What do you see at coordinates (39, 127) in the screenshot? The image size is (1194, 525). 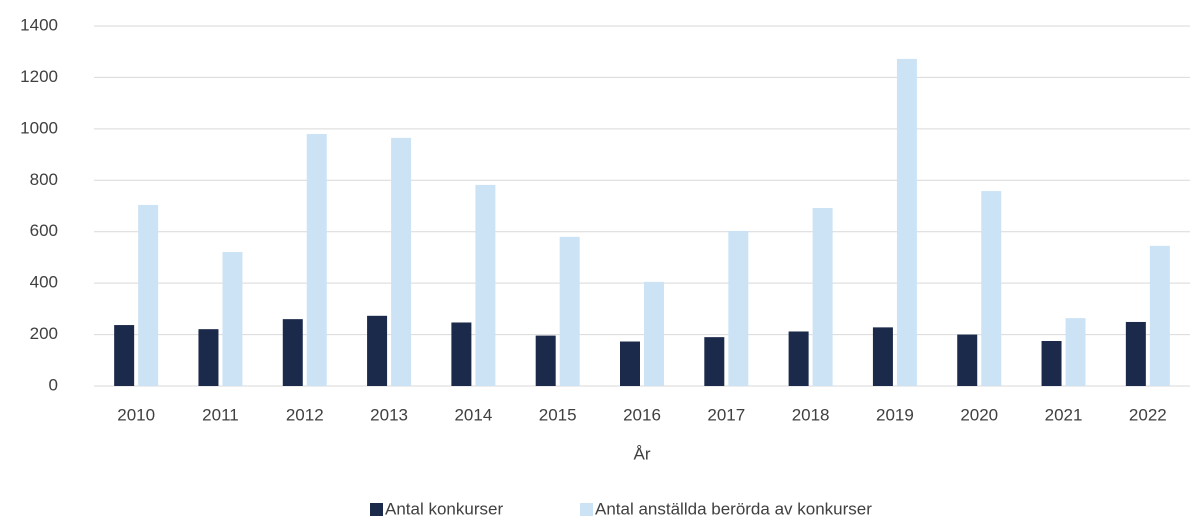 I see `y-tick-label: 1000` at bounding box center [39, 127].